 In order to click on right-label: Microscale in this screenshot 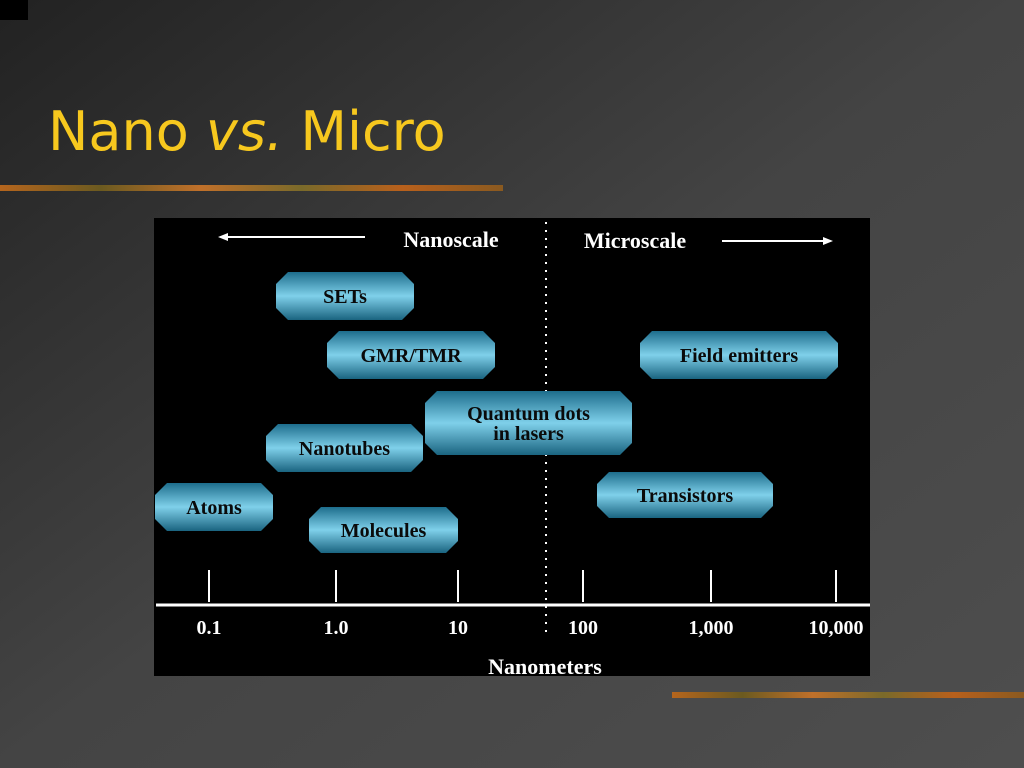, I will do `click(635, 240)`.